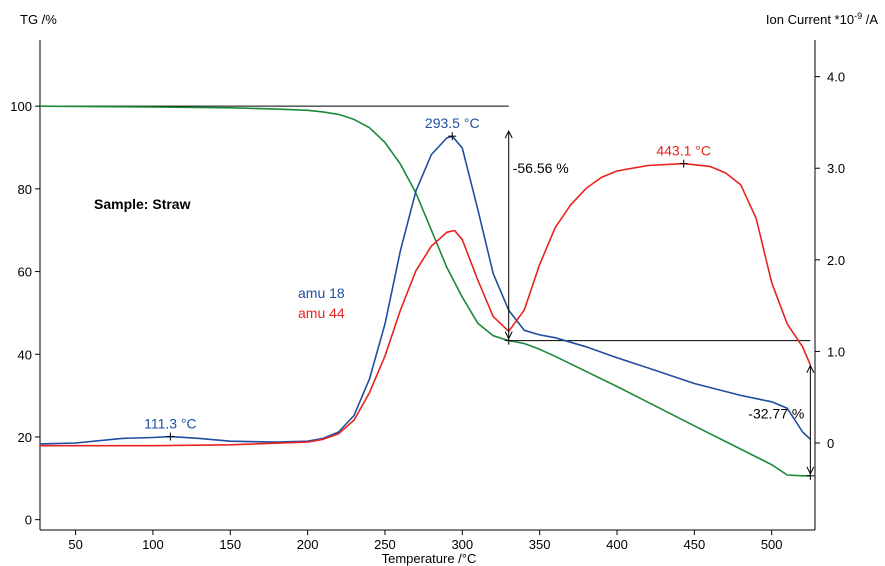  I want to click on y-right-tick-label-0: 0, so click(830, 443).